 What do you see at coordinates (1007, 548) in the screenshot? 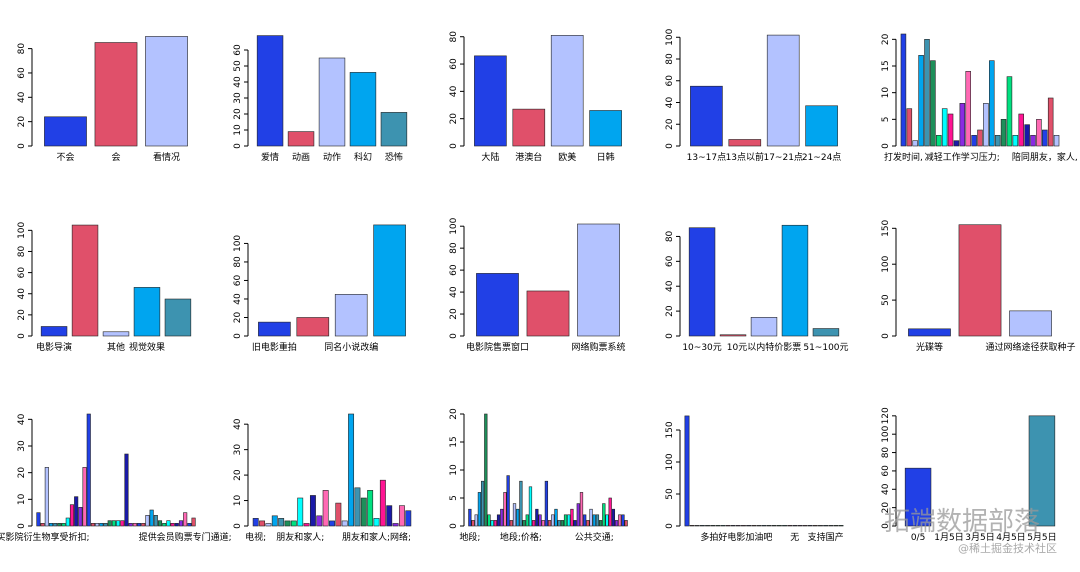
I see `watermark-credit: @稀土掘金技术社区` at bounding box center [1007, 548].